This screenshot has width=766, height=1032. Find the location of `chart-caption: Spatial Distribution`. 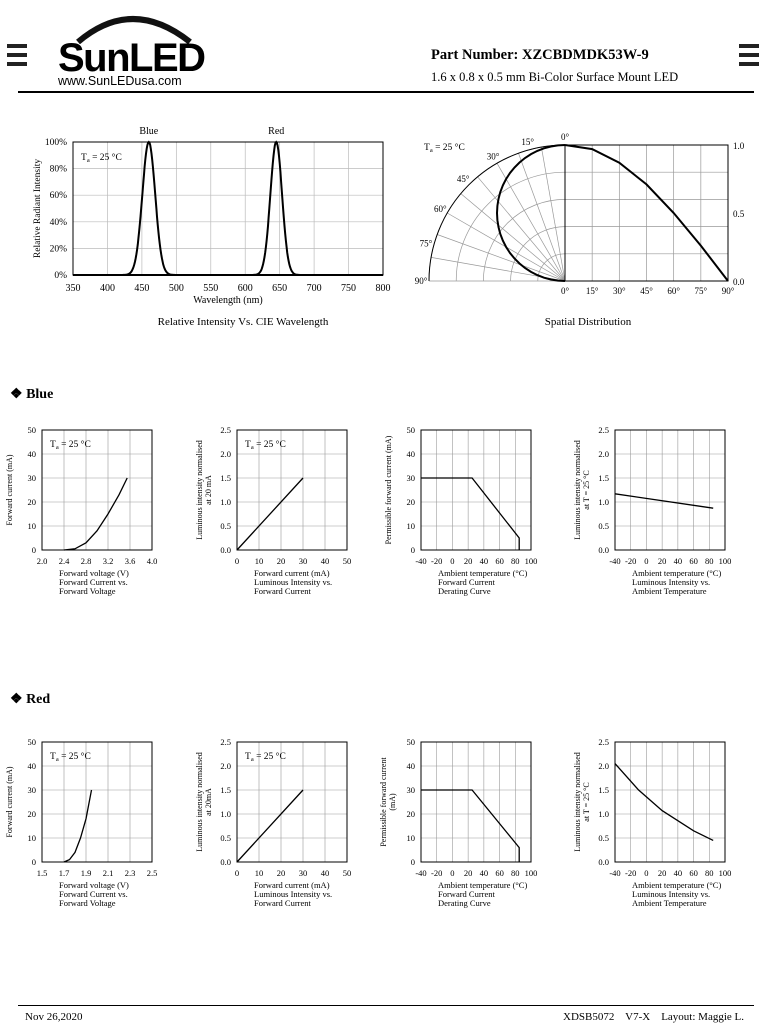

chart-caption: Spatial Distribution is located at coordinates (588, 322).